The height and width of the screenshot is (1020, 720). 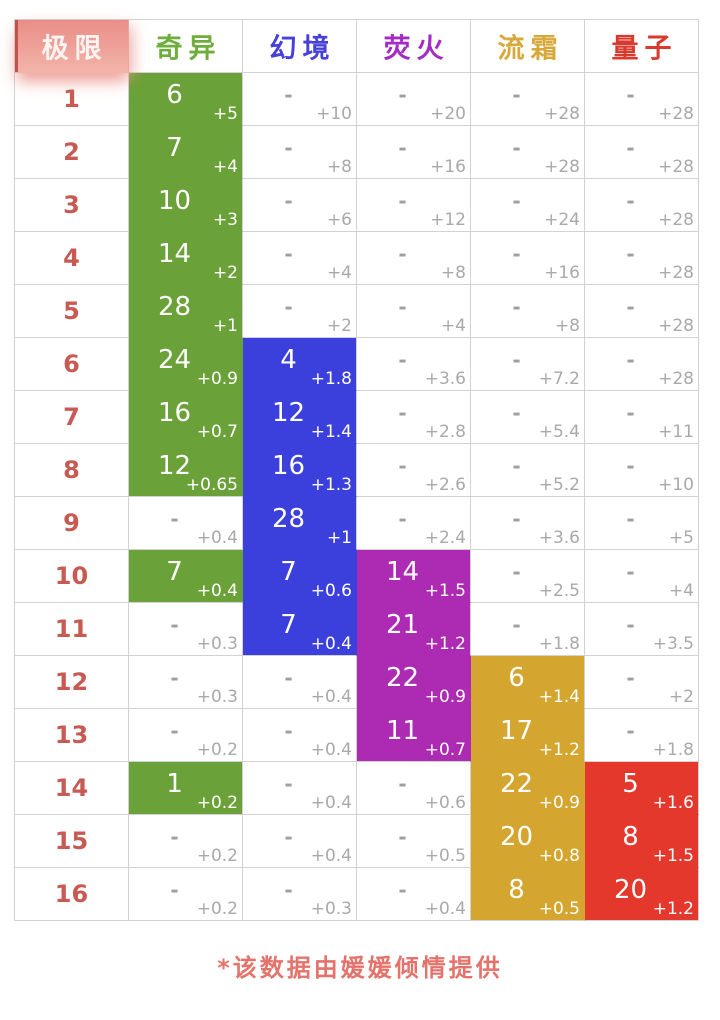 I want to click on value-cell: - +1.8, so click(x=642, y=735).